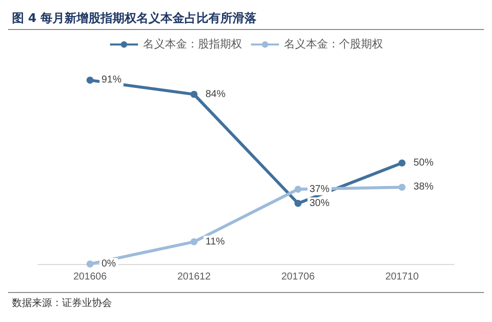 This screenshot has height=322, width=492. Describe the element at coordinates (298, 277) in the screenshot. I see `x-tick-label: 201706` at that location.